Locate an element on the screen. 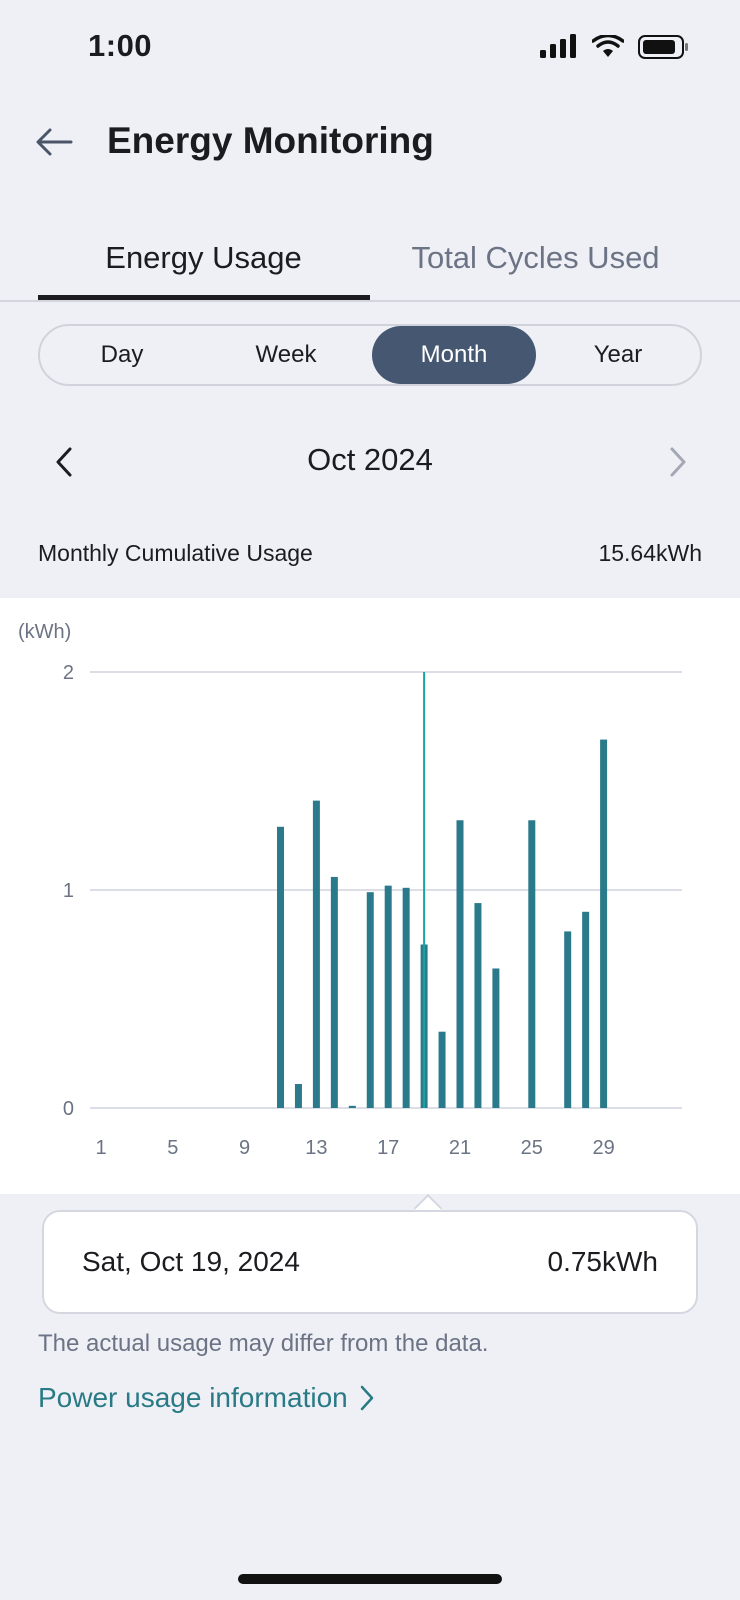  selected-day-date: Sat, Oct 19, 2024 is located at coordinates (191, 1261).